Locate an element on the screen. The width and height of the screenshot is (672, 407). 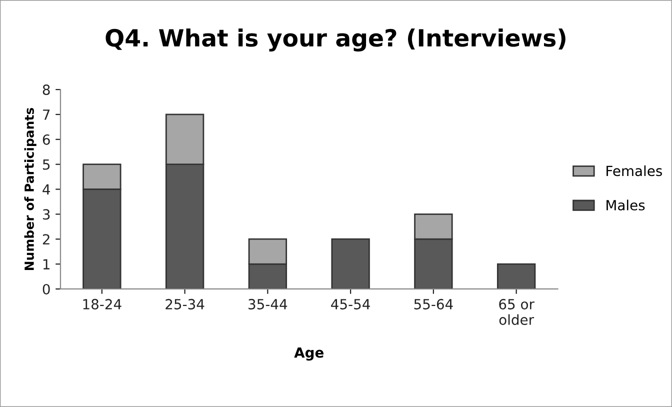
legend-label: Males is located at coordinates (625, 205).